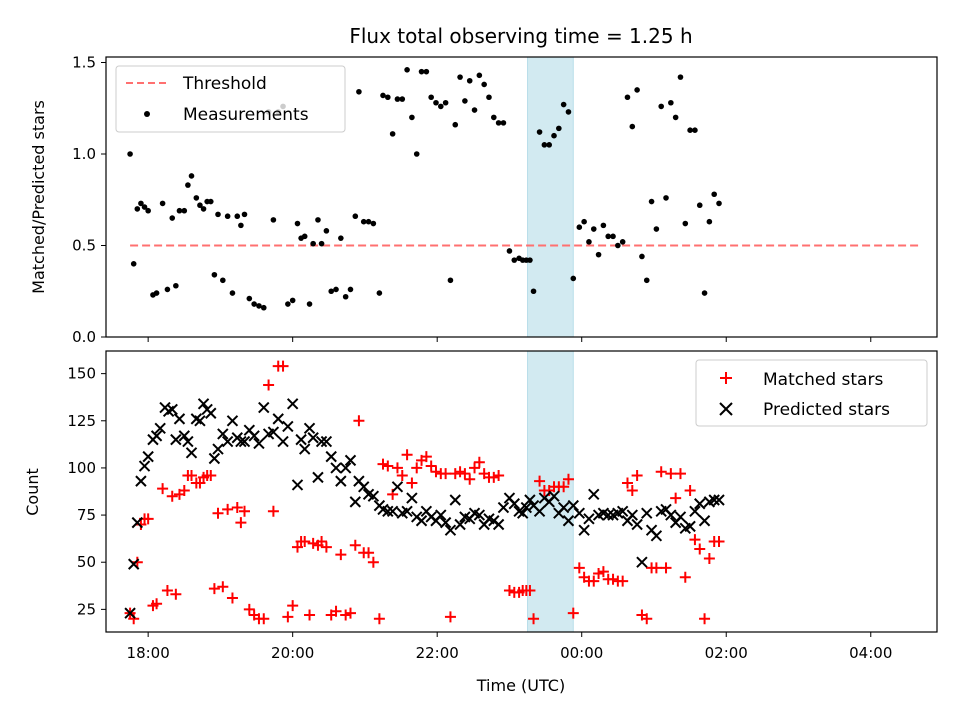 This screenshot has width=960, height=720. I want to click on x-tick-label: 04:00, so click(870, 653).